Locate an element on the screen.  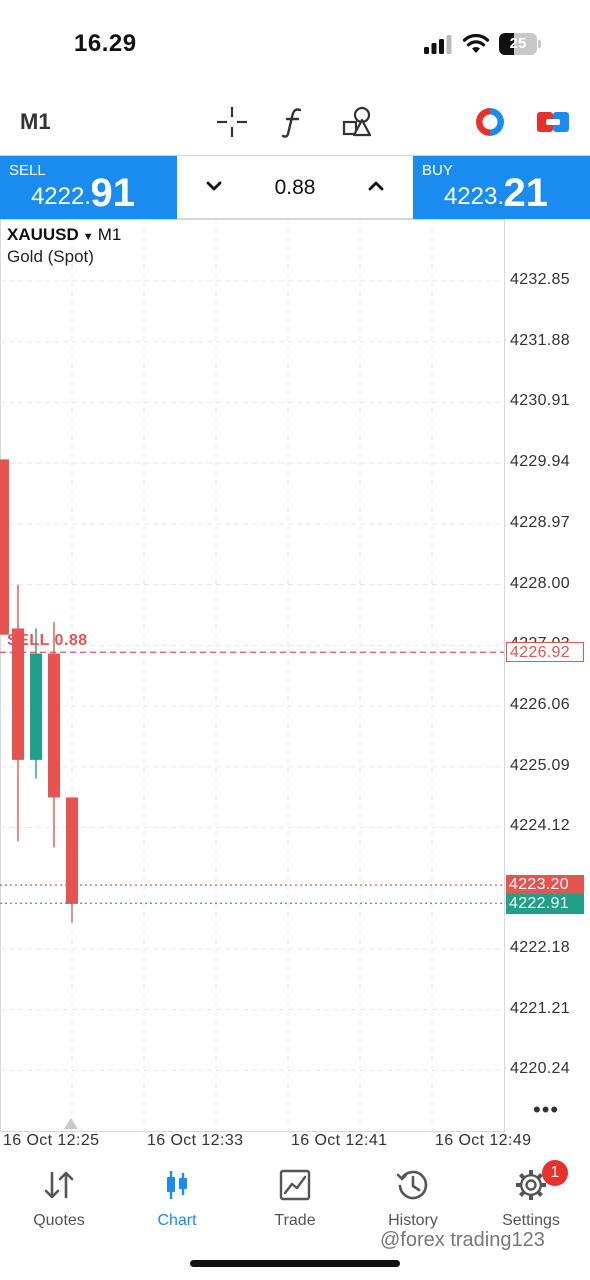
price-axis-label: 4230.91 is located at coordinates (540, 401).